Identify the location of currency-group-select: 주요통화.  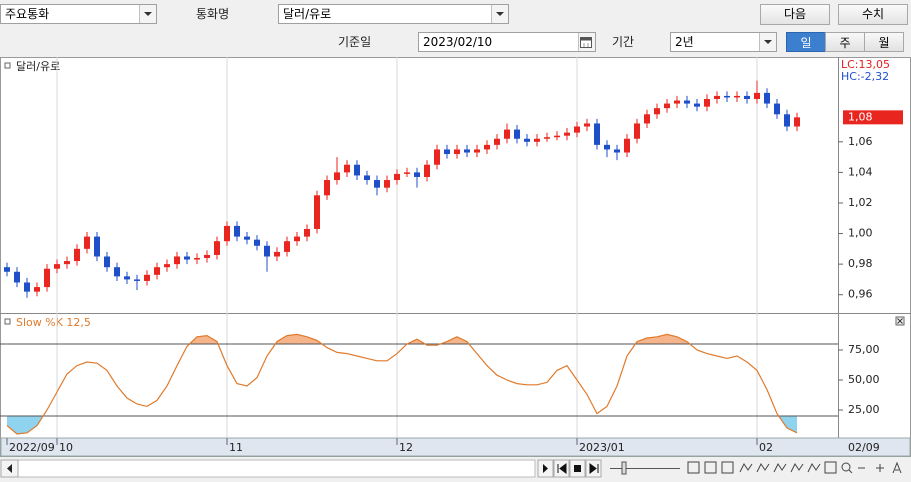
(78, 14).